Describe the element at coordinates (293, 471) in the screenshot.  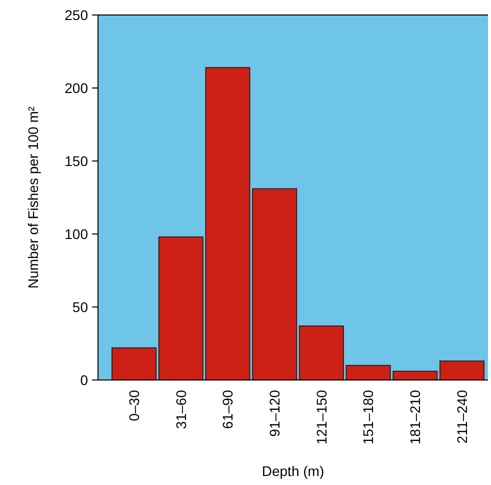
I see `x-axis-title: Depth (m)` at that location.